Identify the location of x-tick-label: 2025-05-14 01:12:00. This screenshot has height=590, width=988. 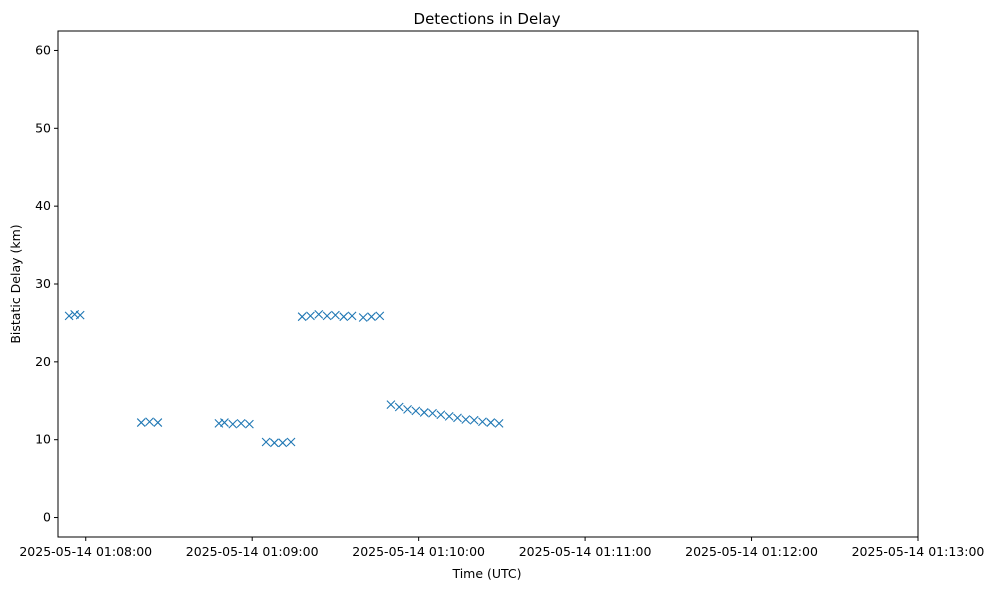
(751, 551).